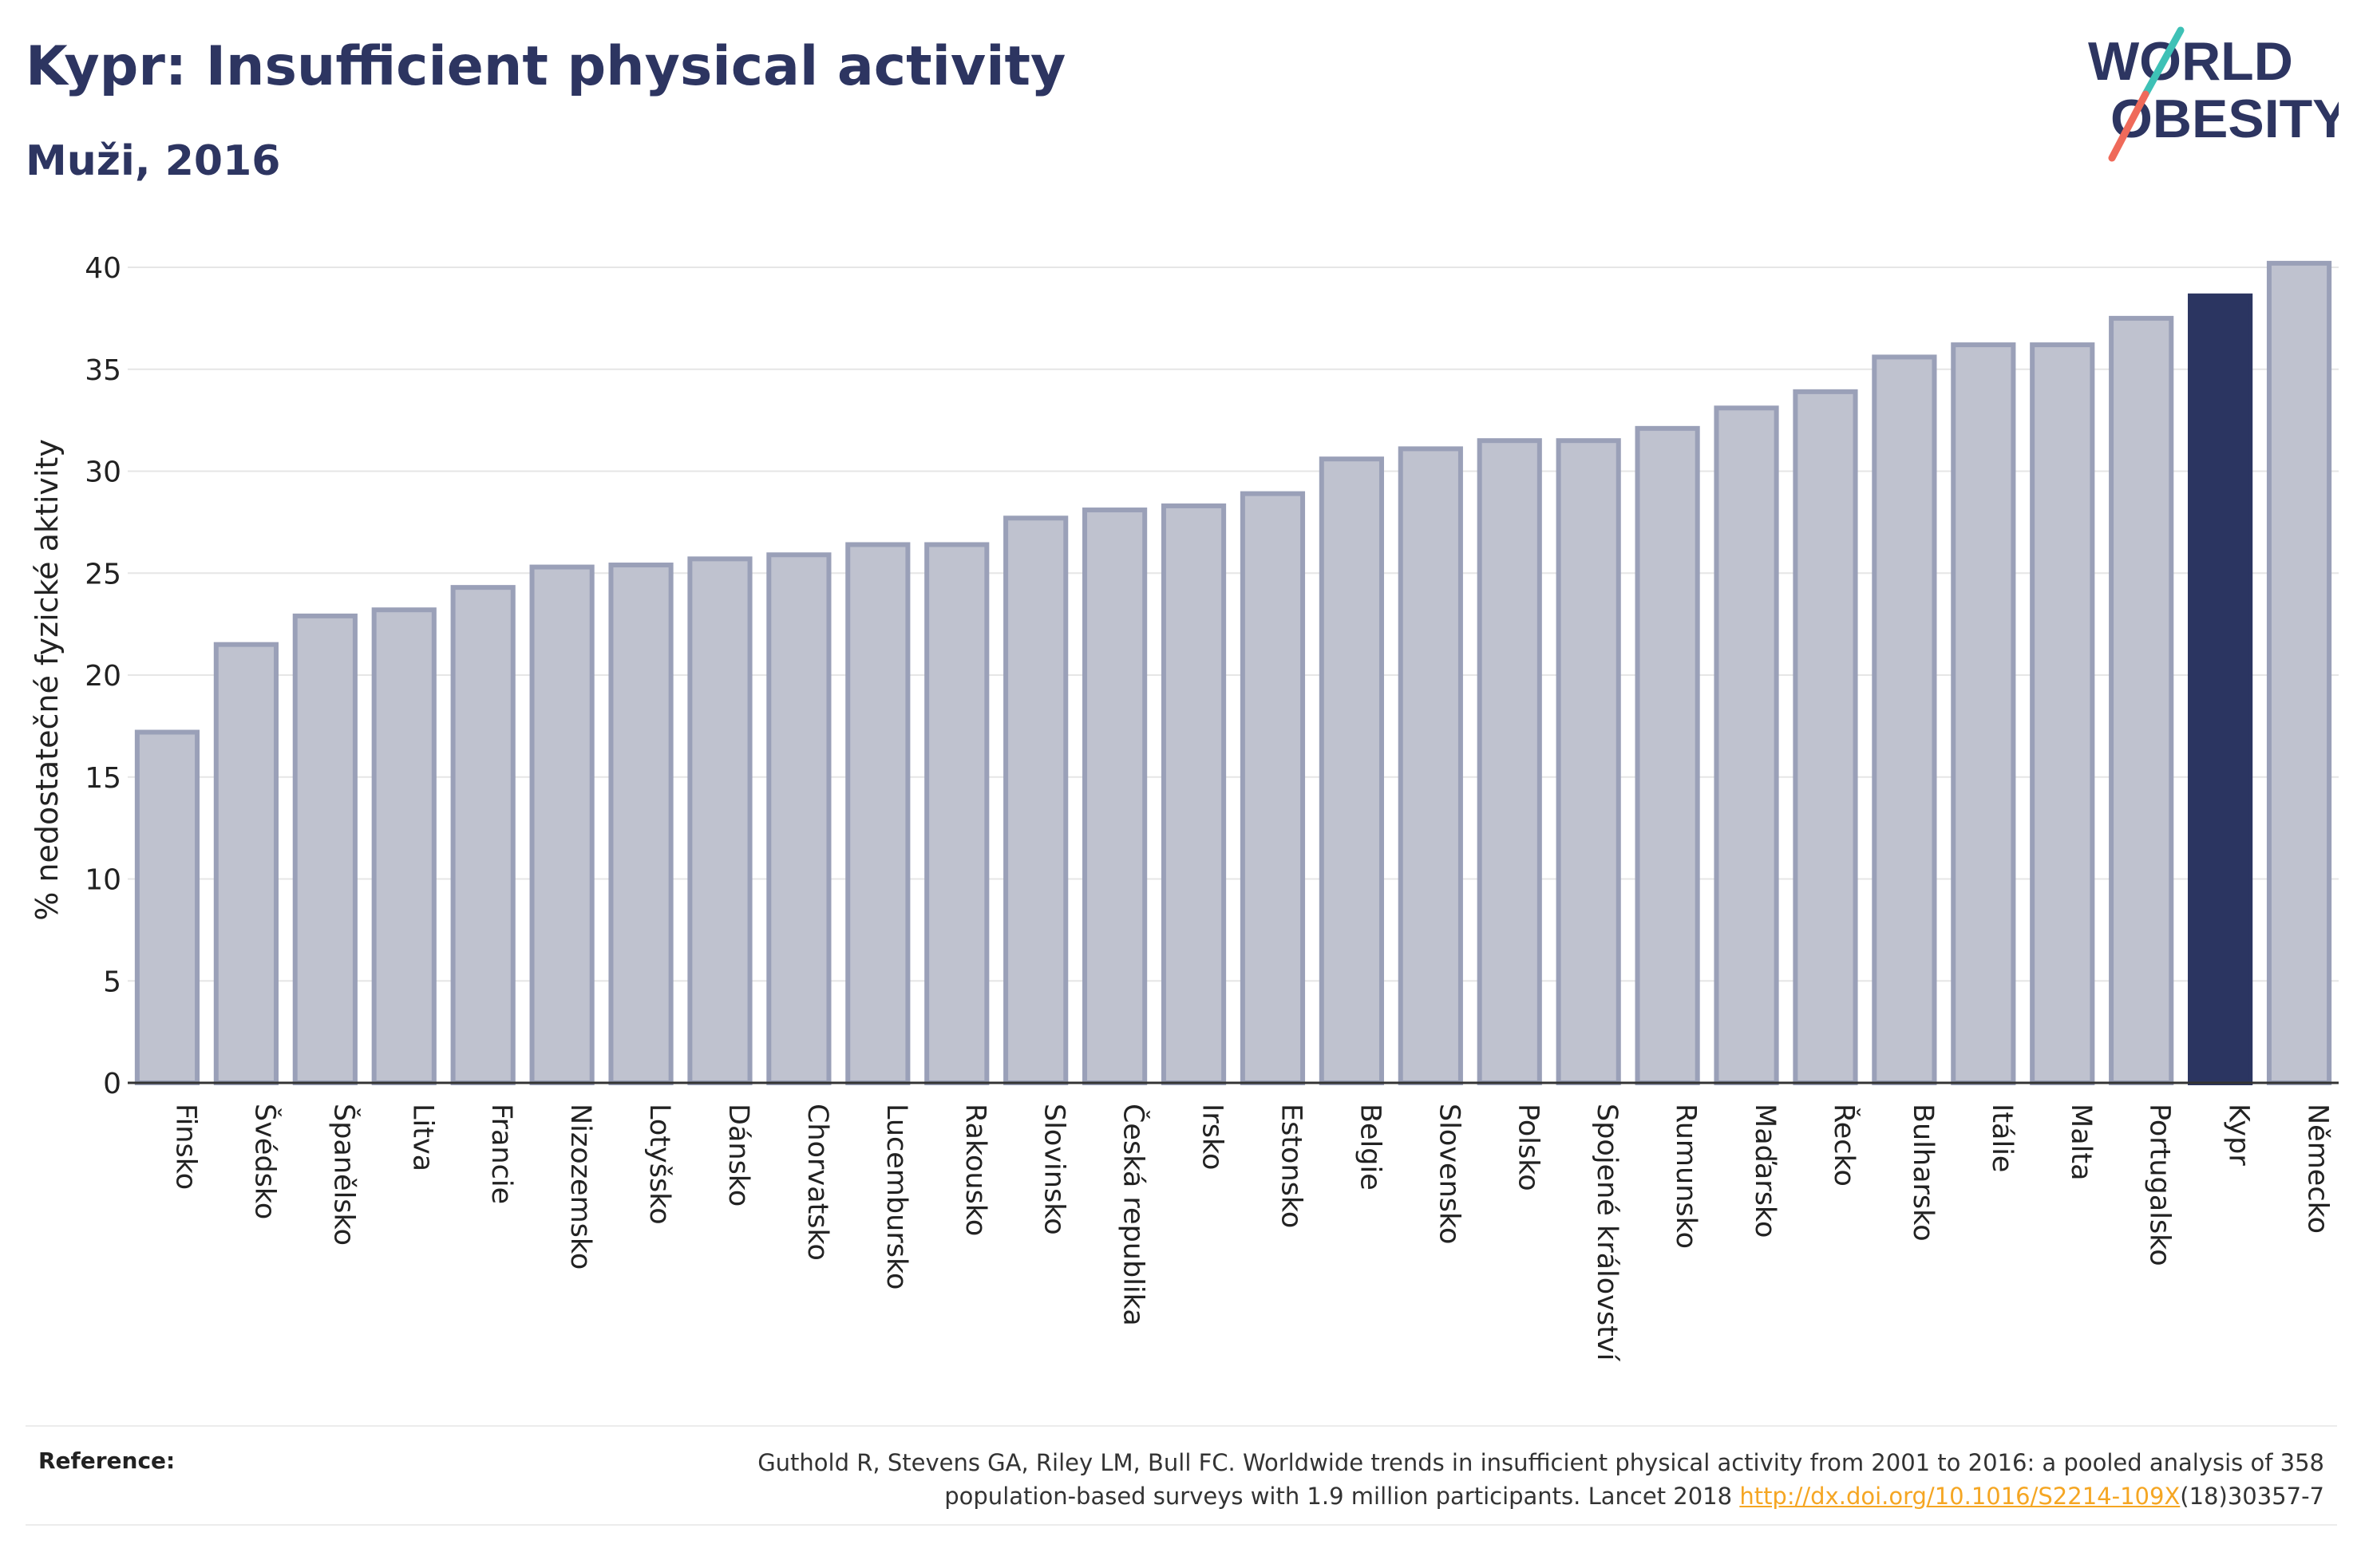 This screenshot has height=1568, width=2361. Describe the element at coordinates (112, 1084) in the screenshot. I see `y-tick-label: 0` at that location.